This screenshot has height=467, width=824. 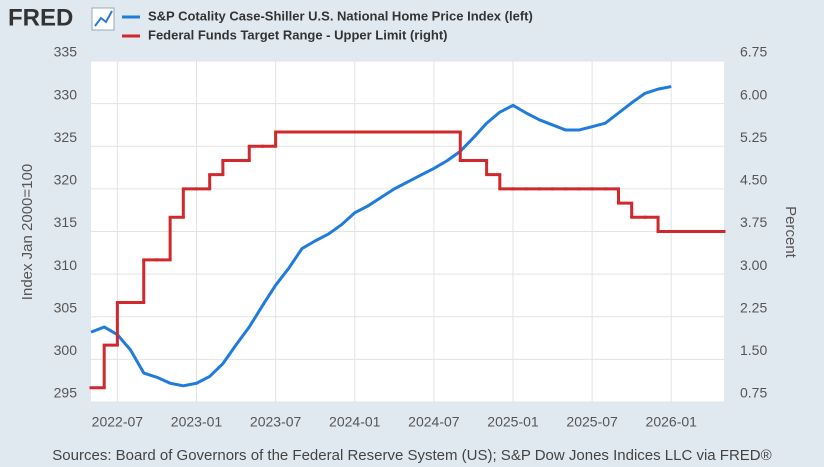 What do you see at coordinates (672, 422) in the screenshot?
I see `x-tick-label: 2026-01` at bounding box center [672, 422].